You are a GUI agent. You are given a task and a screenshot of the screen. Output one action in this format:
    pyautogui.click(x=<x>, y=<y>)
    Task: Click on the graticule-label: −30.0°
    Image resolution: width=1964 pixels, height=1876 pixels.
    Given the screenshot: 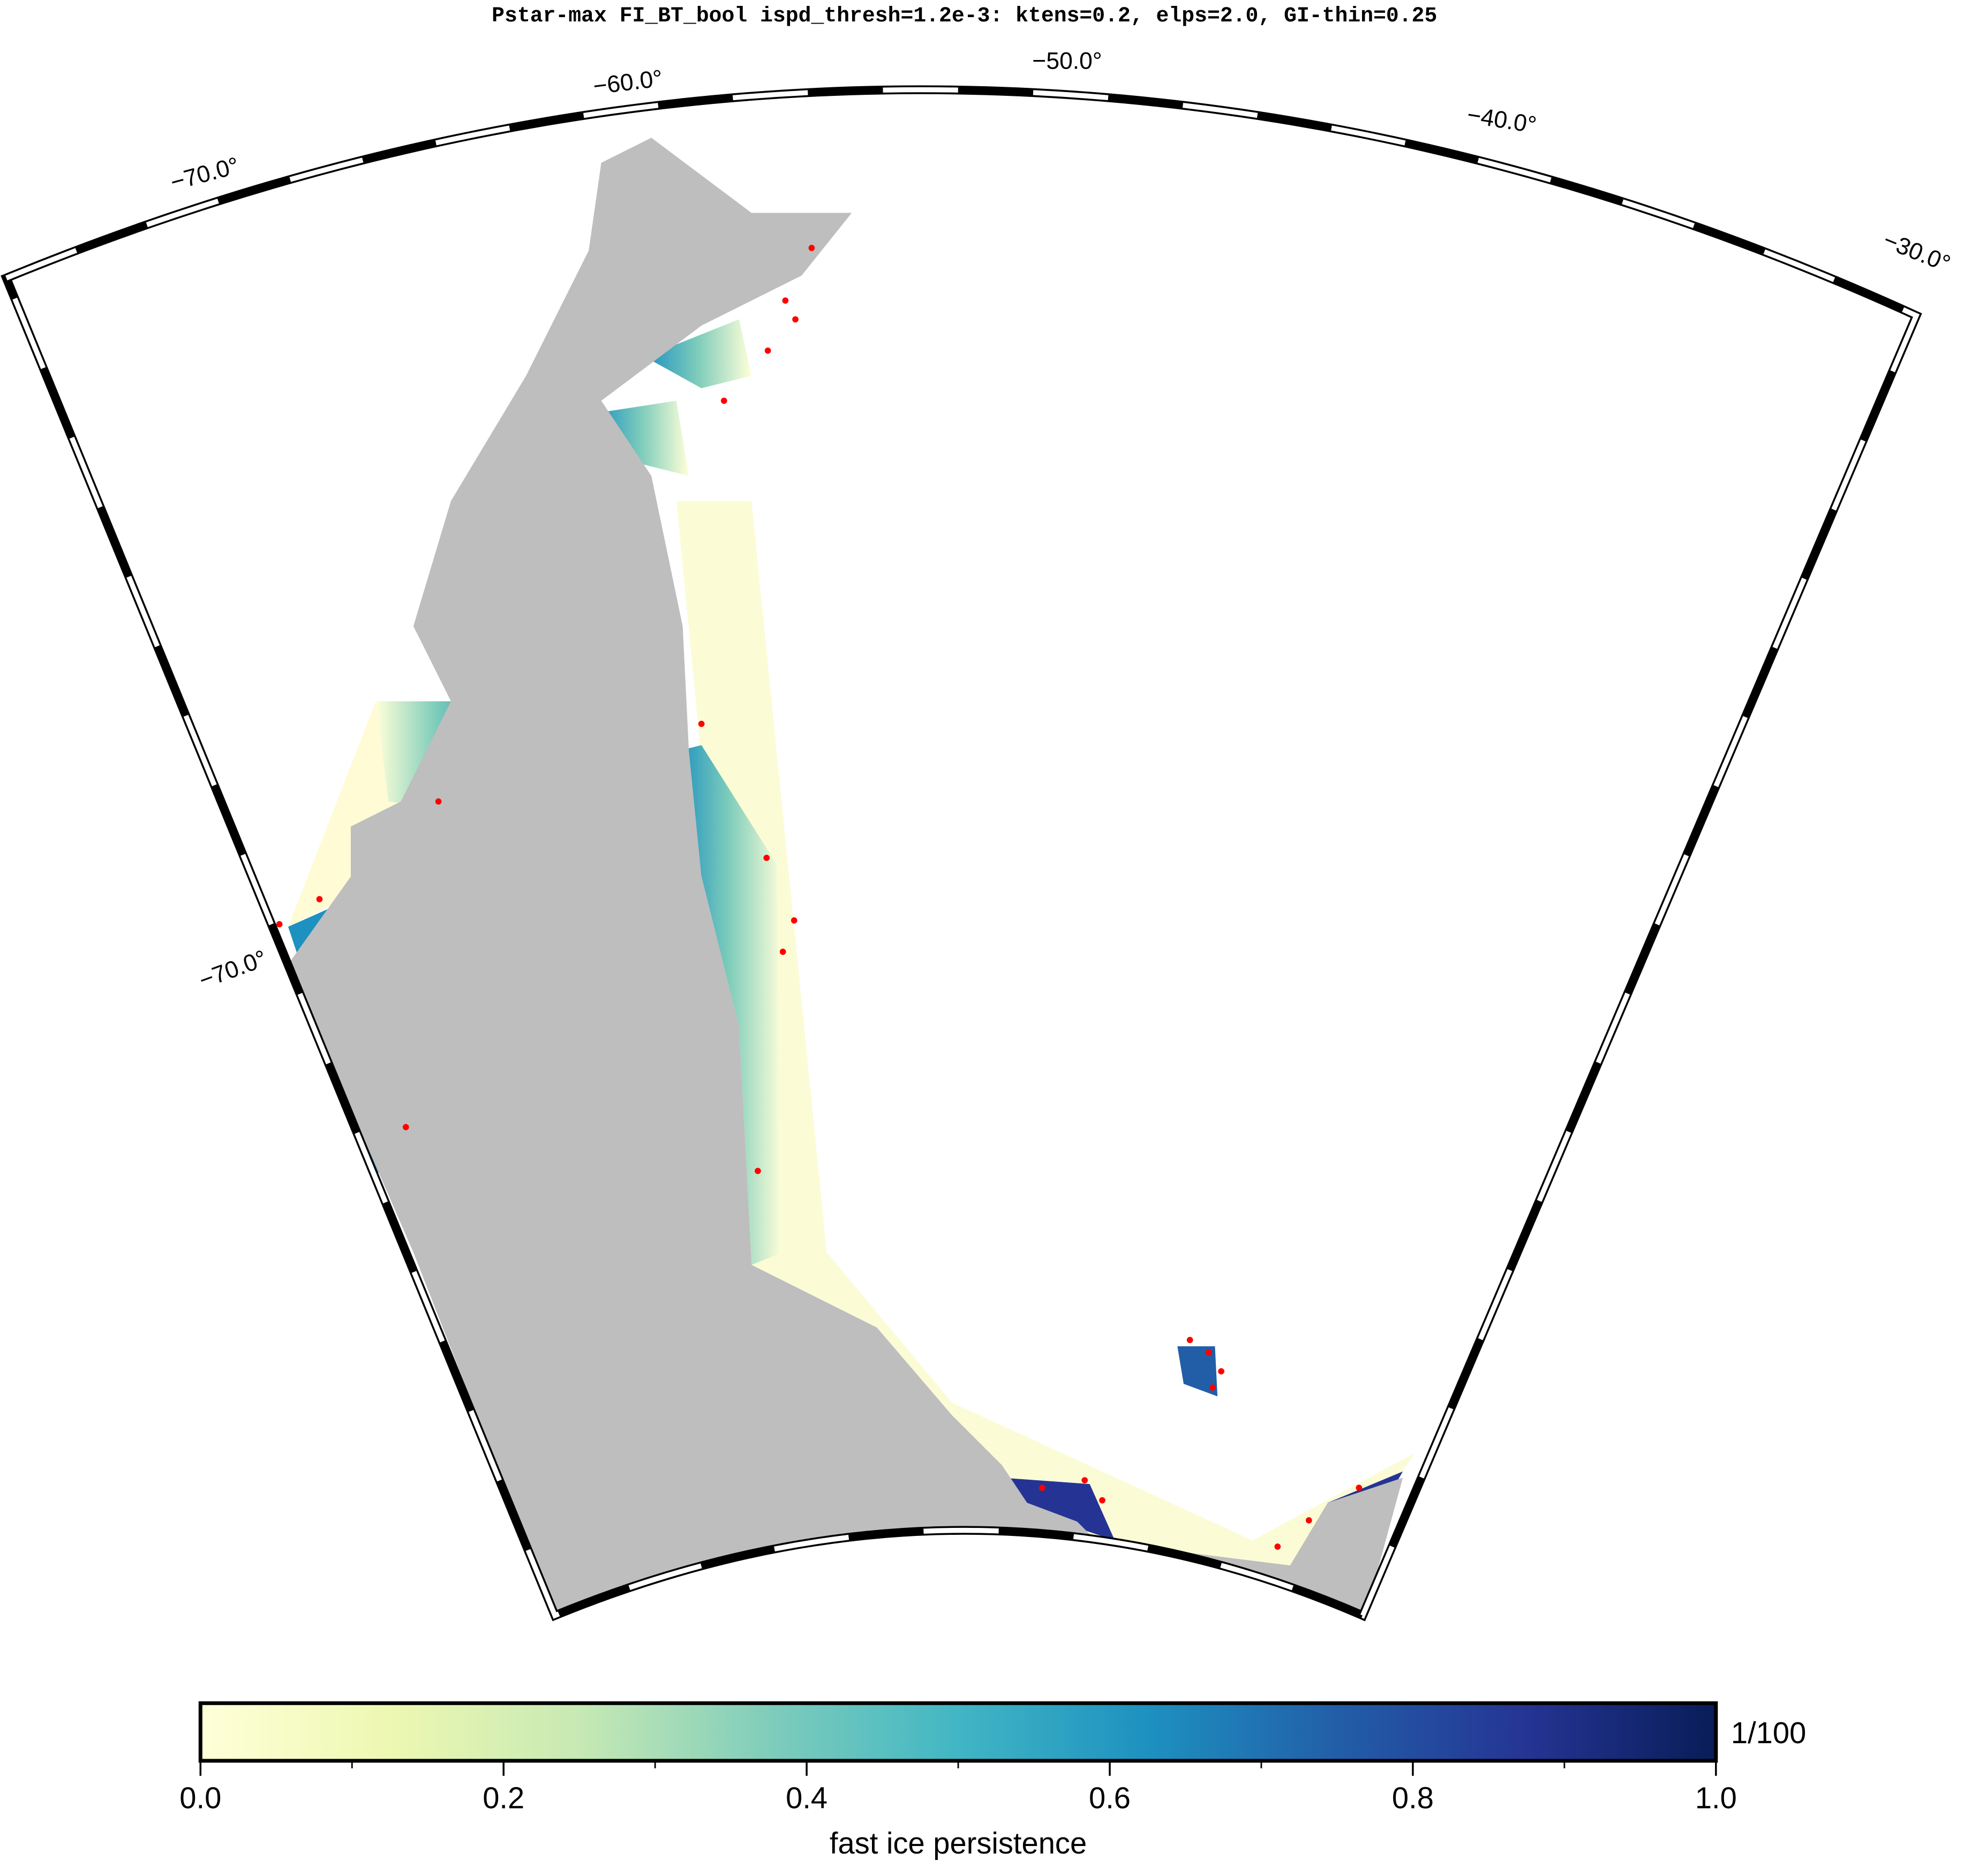 What is the action you would take?
    pyautogui.click(x=1916, y=252)
    